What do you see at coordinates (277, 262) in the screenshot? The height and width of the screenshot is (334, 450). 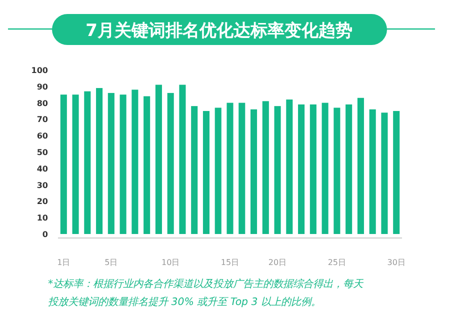 I see `x-tick-label: 20日` at bounding box center [277, 262].